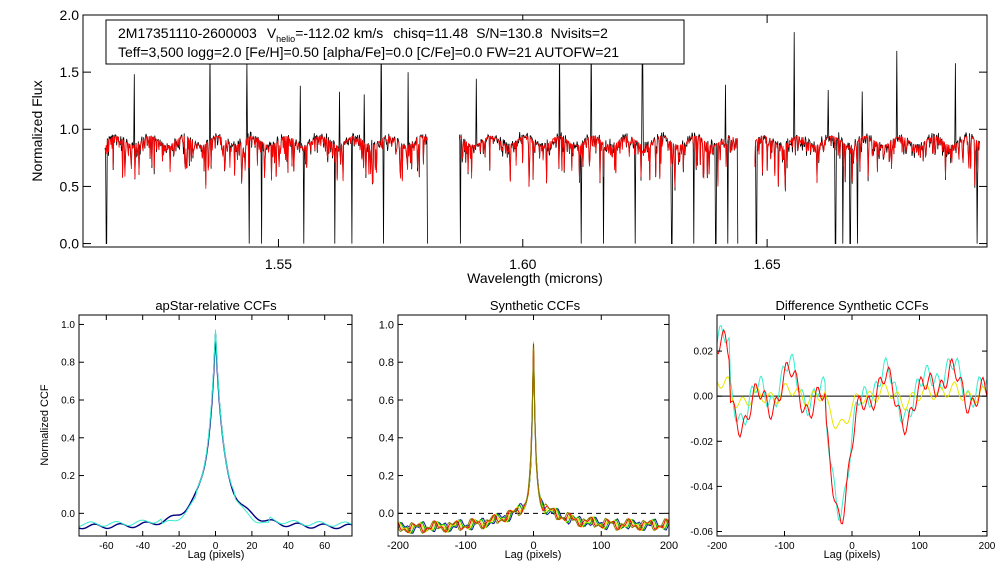  What do you see at coordinates (766, 264) in the screenshot?
I see `spectrum-xtick-label: 1.65` at bounding box center [766, 264].